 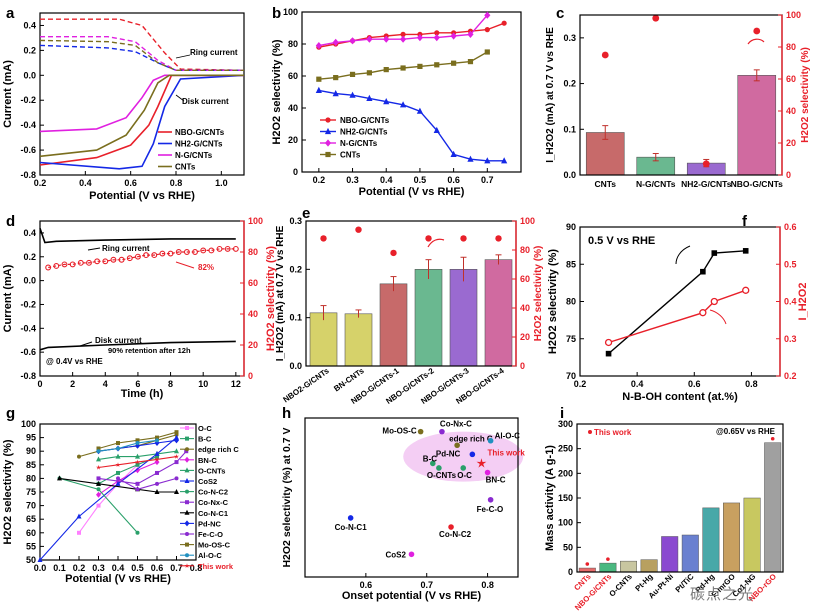 I want to click on point-label: O-CNTs, so click(x=442, y=475).